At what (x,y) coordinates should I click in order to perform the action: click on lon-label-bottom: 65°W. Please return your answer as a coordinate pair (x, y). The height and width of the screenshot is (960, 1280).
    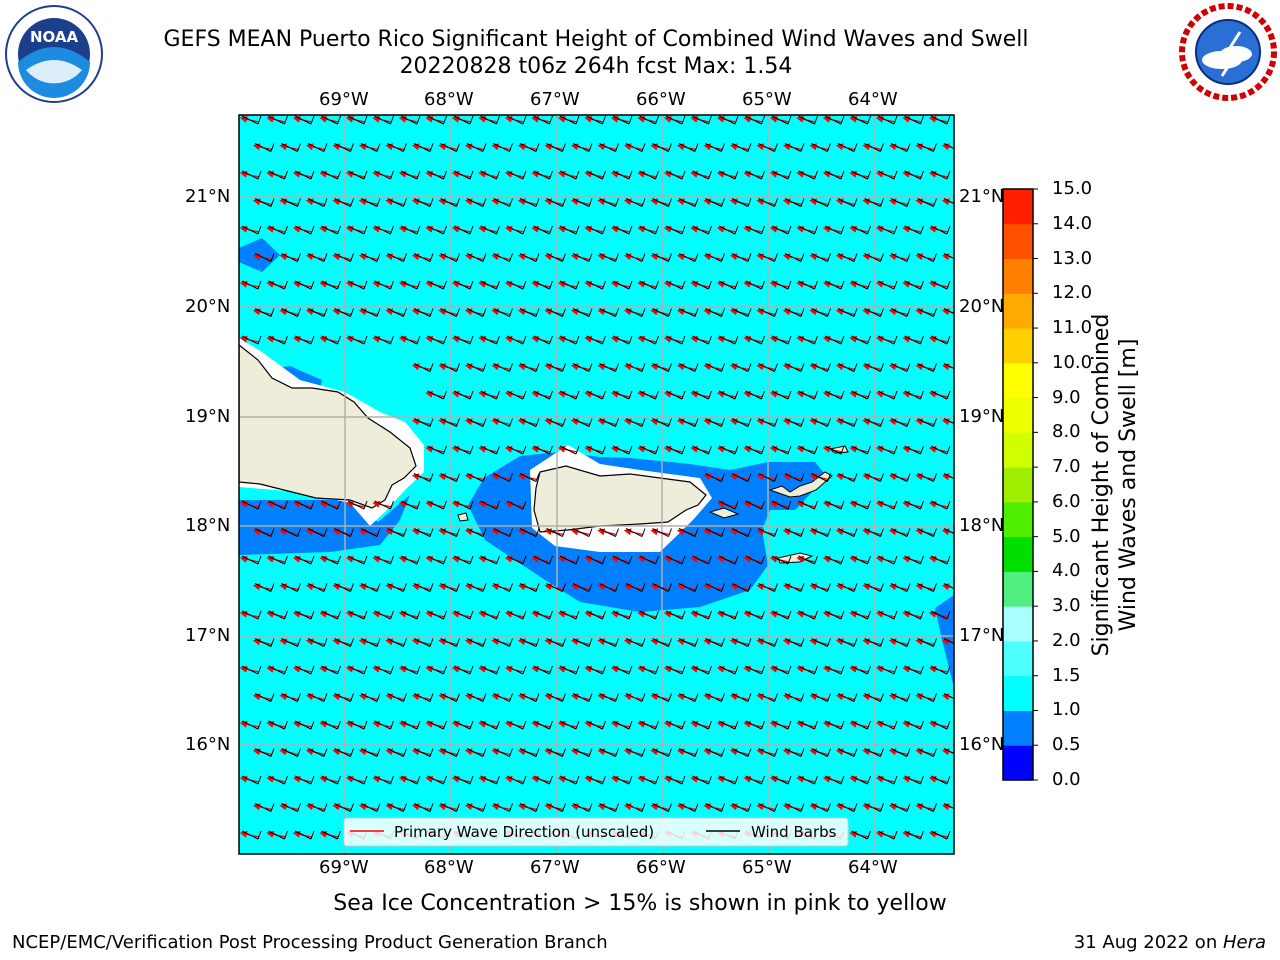
    Looking at the image, I should click on (767, 867).